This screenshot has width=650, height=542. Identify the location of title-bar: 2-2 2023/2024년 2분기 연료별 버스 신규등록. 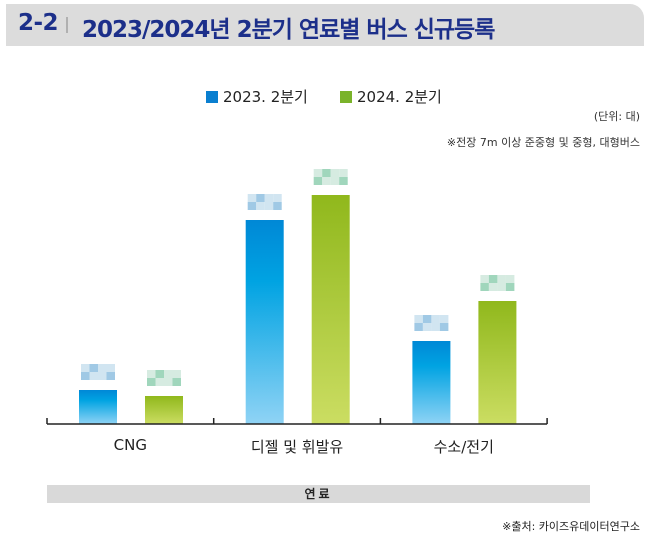
(325, 25).